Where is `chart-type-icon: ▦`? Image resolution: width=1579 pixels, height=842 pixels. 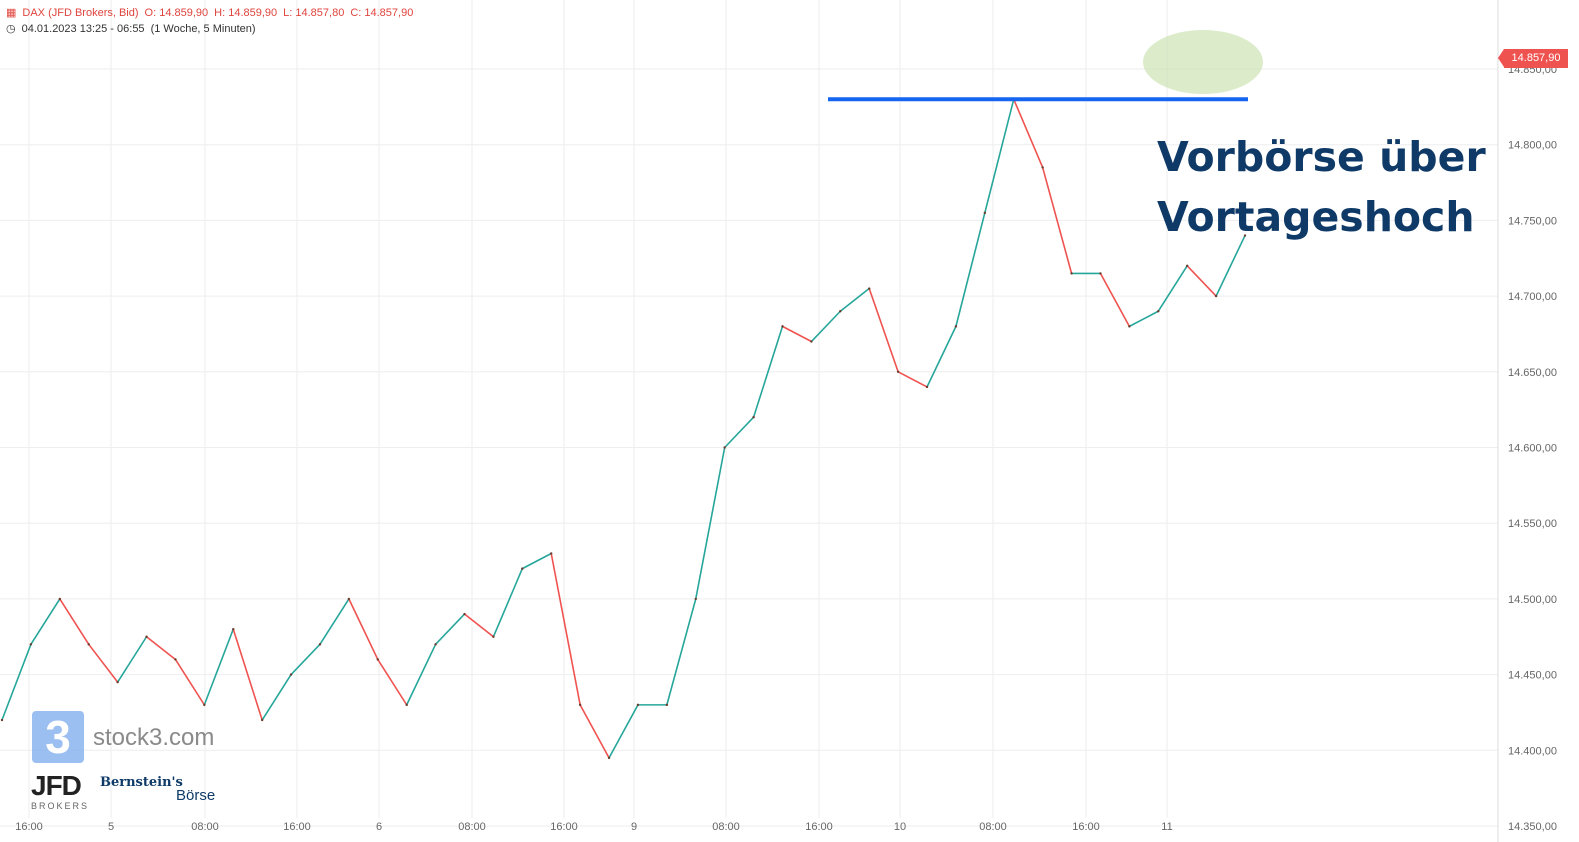 chart-type-icon: ▦ is located at coordinates (11, 13).